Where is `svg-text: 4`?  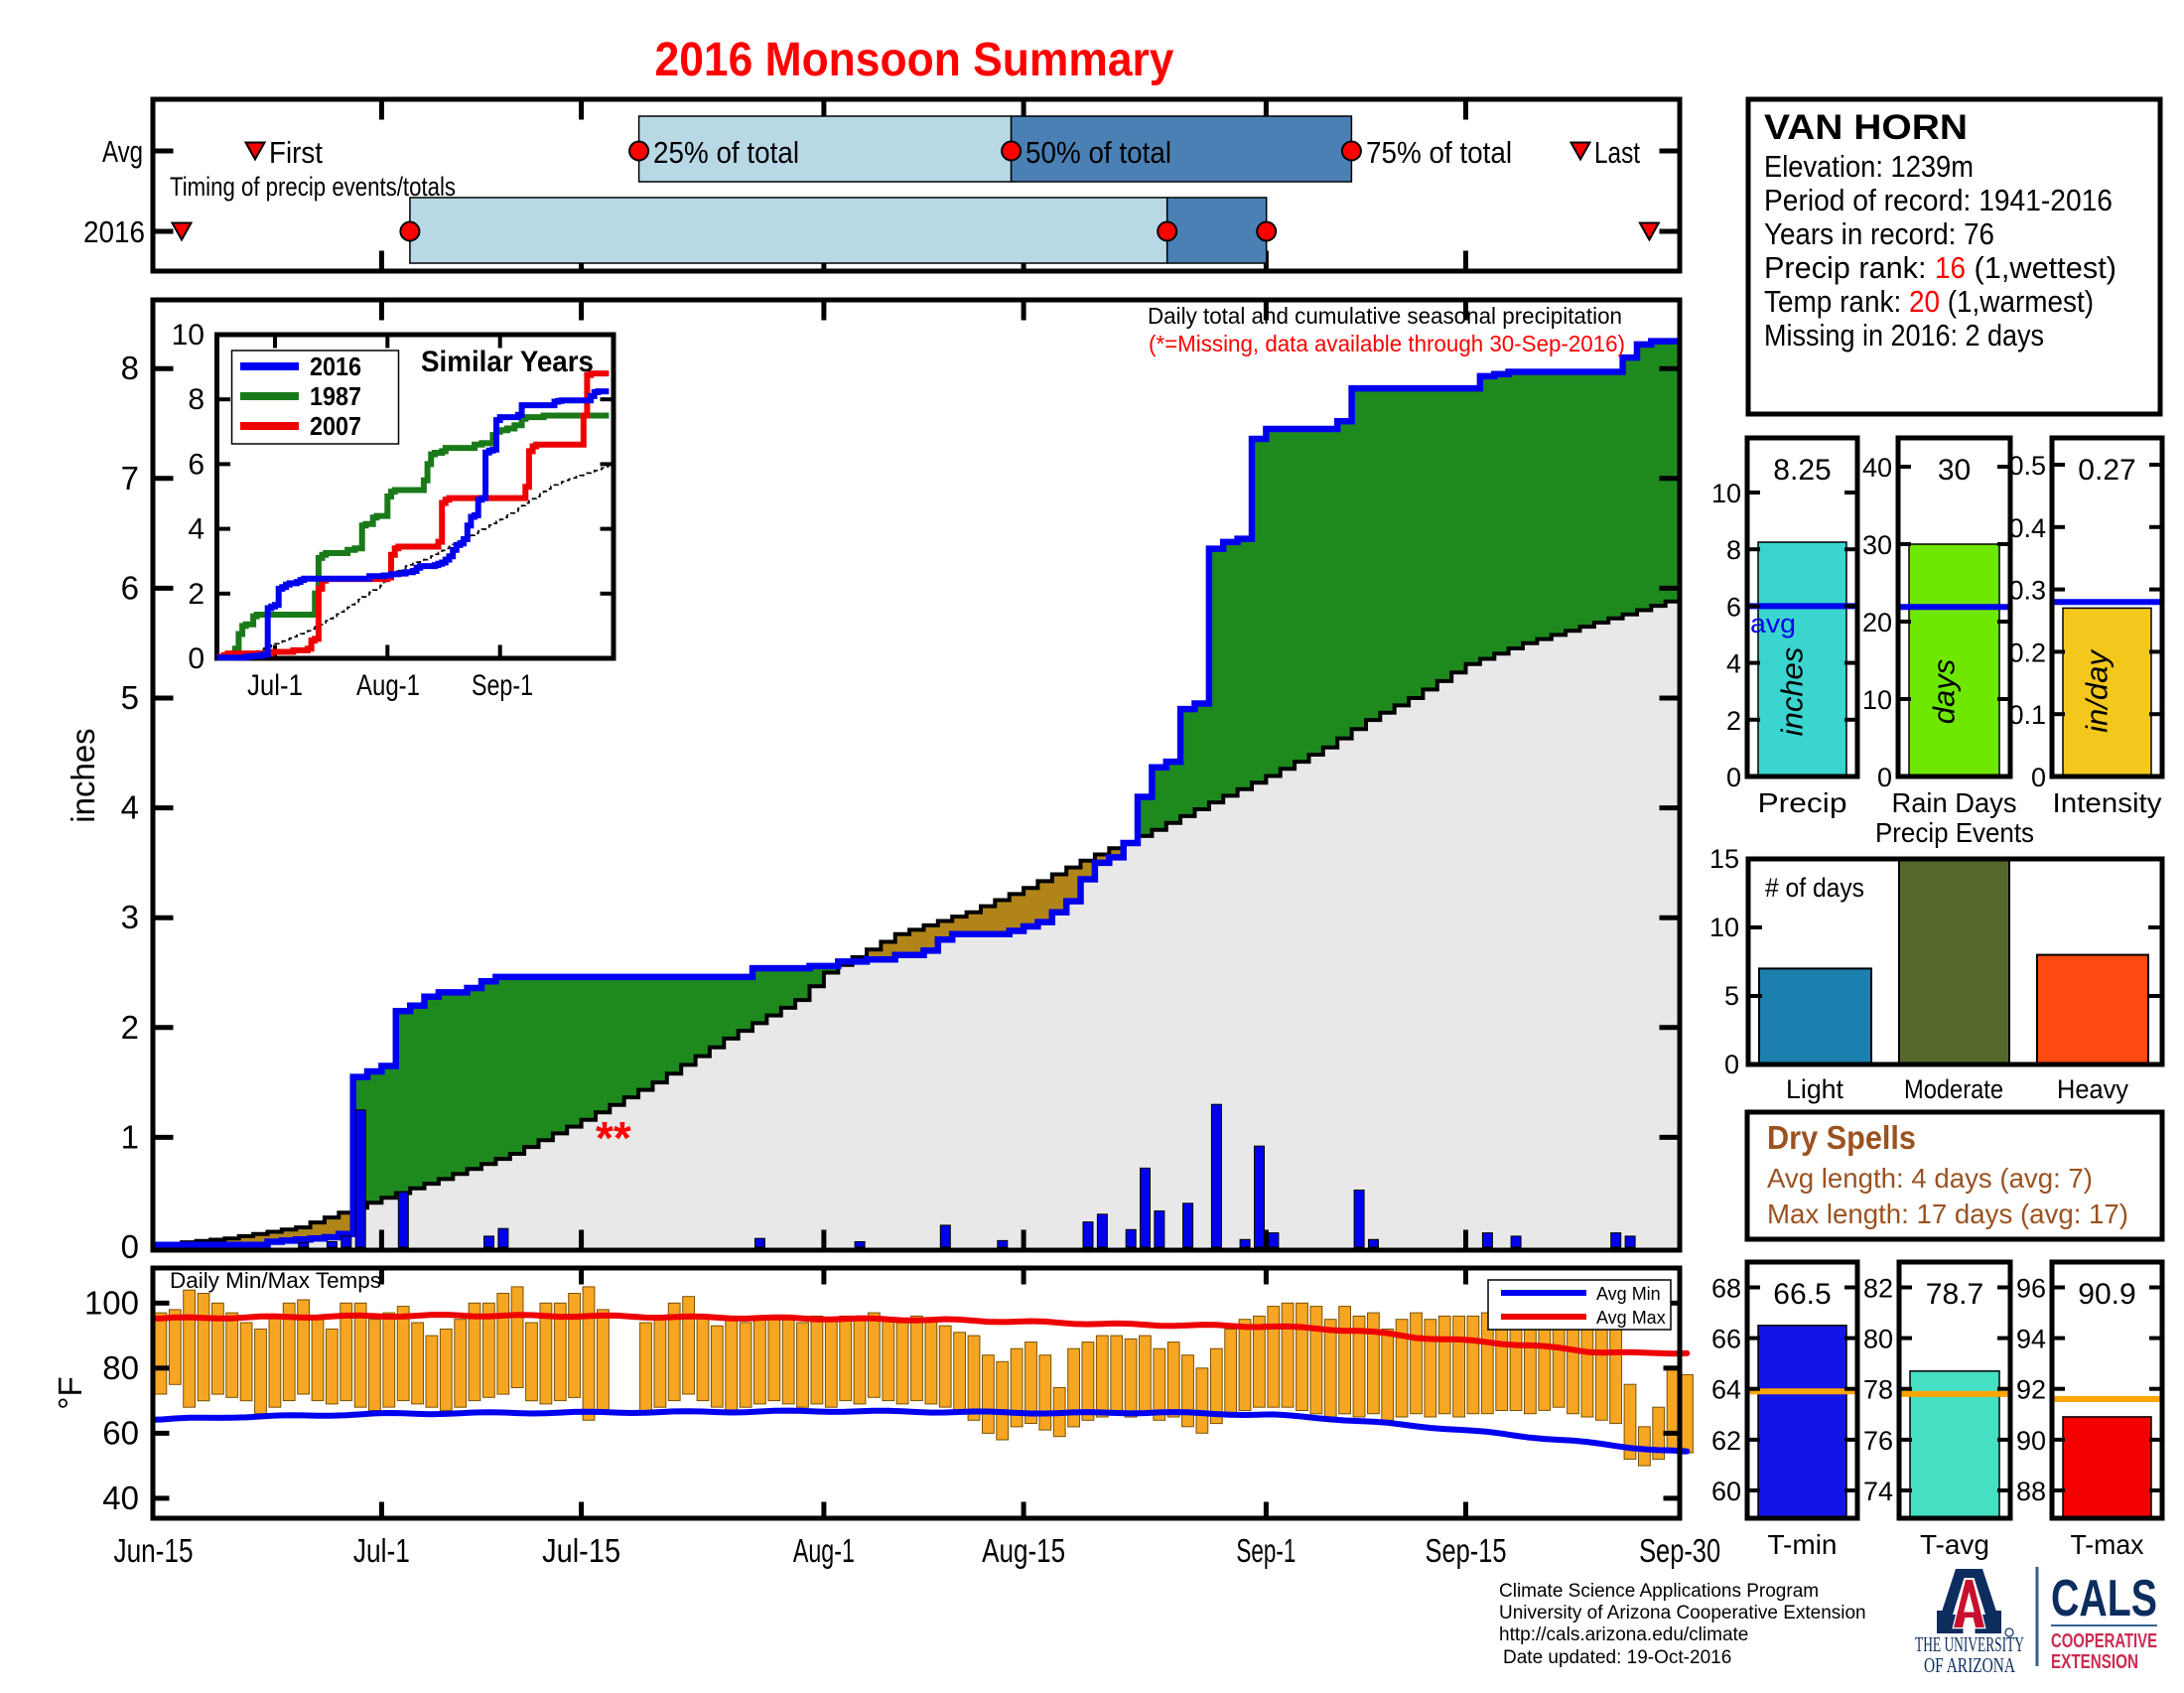 svg-text: 4 is located at coordinates (1733, 664).